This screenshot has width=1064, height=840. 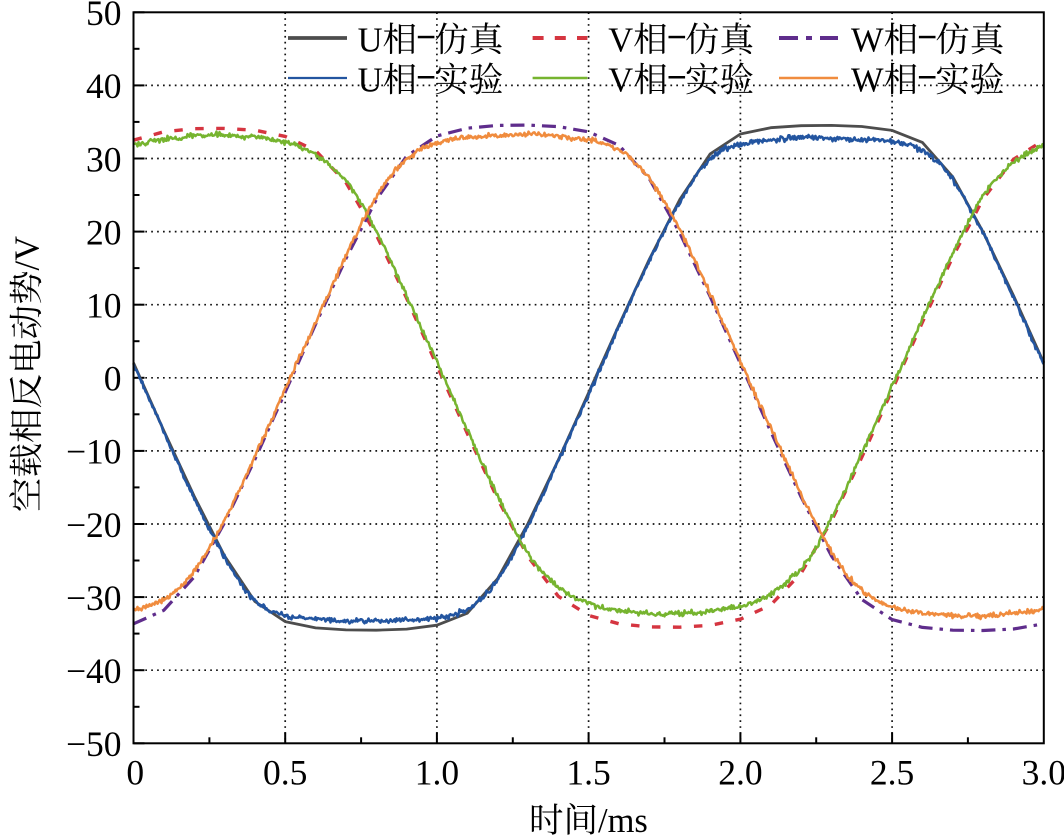 What do you see at coordinates (104, 86) in the screenshot?
I see `svg-text: 40` at bounding box center [104, 86].